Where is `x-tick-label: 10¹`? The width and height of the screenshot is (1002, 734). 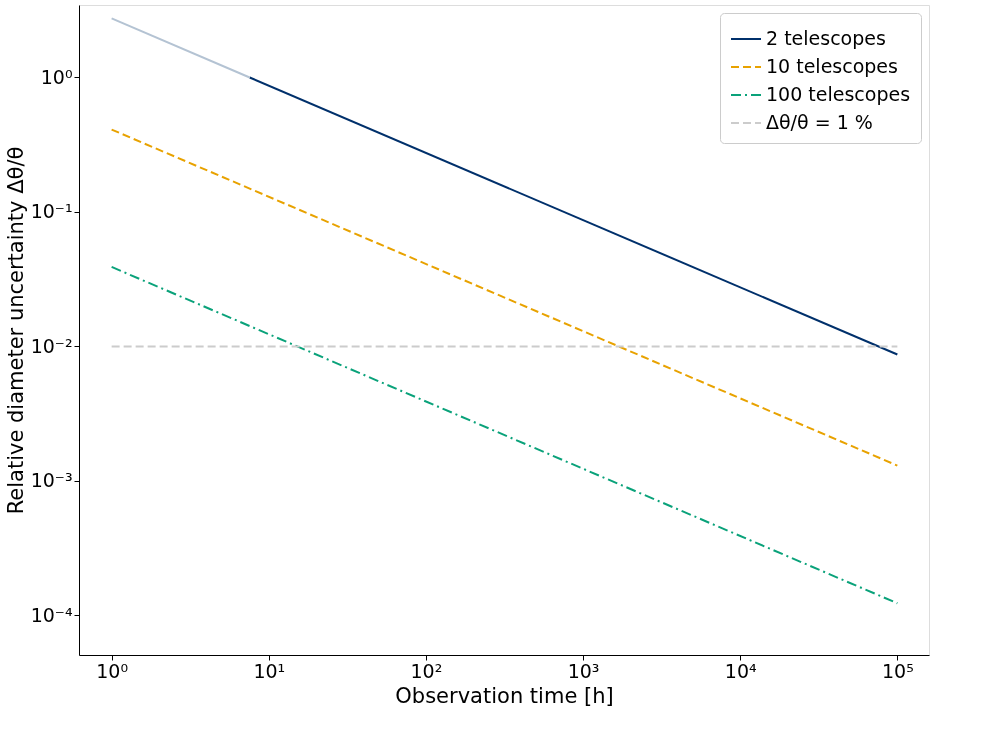 x-tick-label: 10¹ is located at coordinates (269, 670).